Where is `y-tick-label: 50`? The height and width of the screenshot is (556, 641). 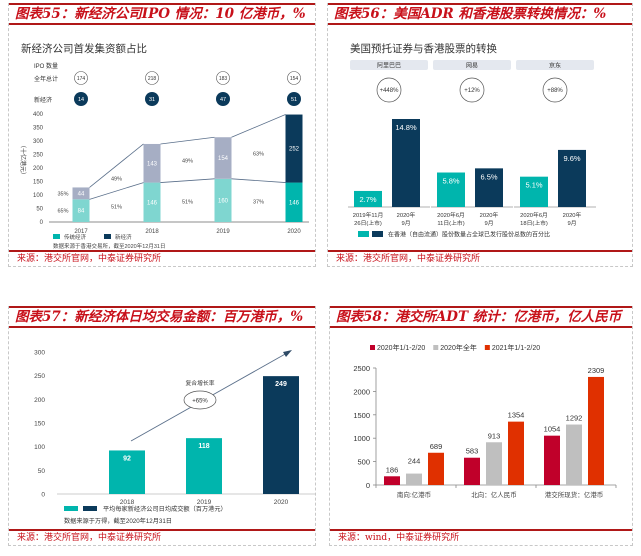
y-tick-label: 50 is located at coordinates (39, 210).